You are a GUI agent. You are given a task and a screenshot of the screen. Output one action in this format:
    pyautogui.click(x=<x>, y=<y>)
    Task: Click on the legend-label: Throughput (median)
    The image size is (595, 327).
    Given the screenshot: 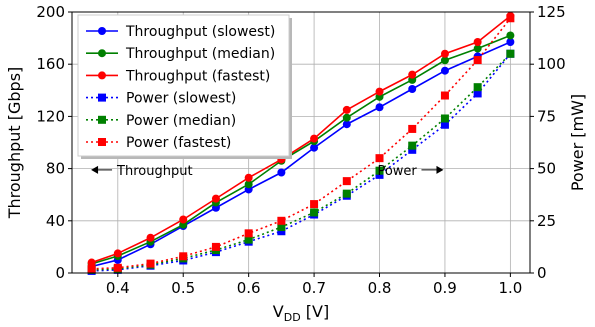 What is the action you would take?
    pyautogui.click(x=200, y=54)
    